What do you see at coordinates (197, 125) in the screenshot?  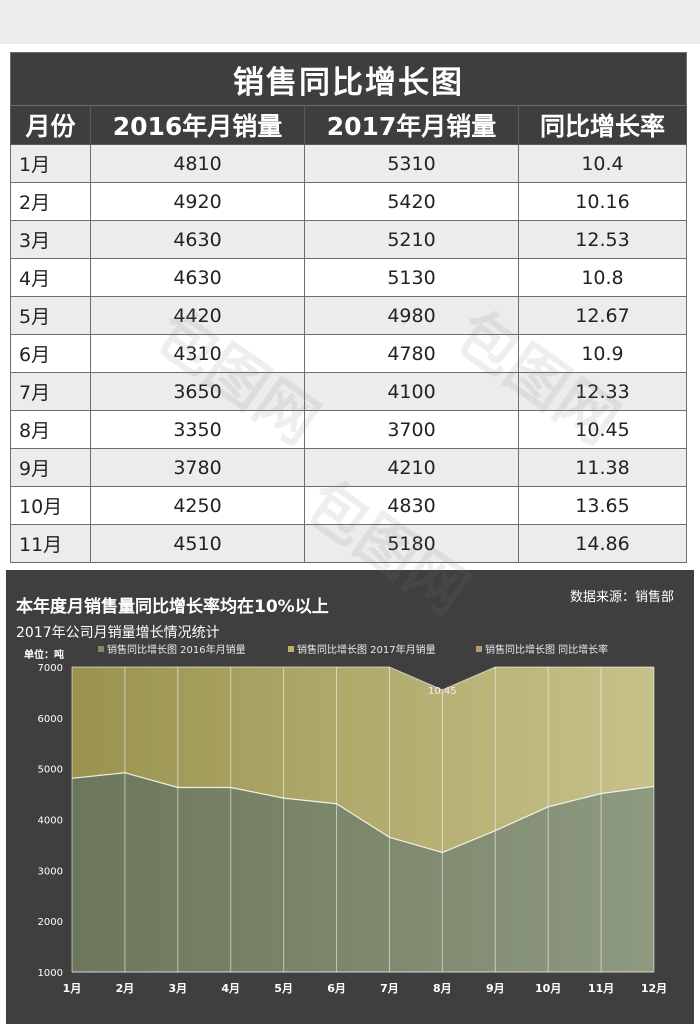 I see `header-2016: 2016年月销量` at bounding box center [197, 125].